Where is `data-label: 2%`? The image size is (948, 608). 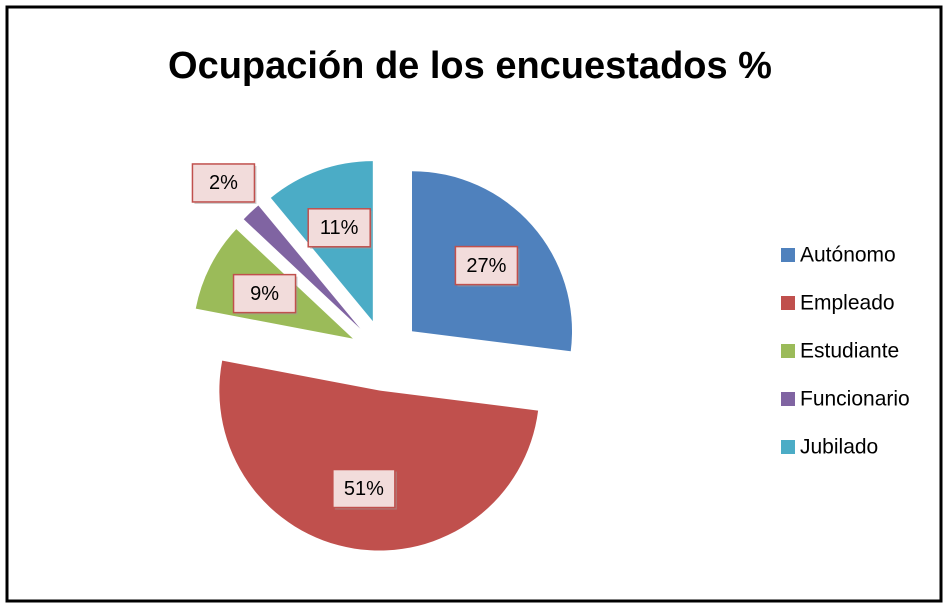 data-label: 2% is located at coordinates (223, 183).